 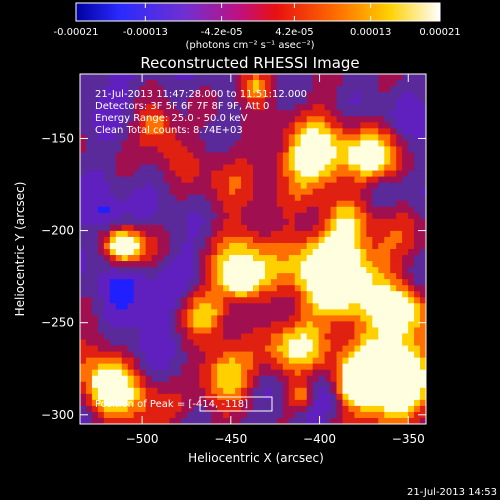 What do you see at coordinates (20, 249) in the screenshot?
I see `y-axis-label: Heliocentric Y (arcsec)` at bounding box center [20, 249].